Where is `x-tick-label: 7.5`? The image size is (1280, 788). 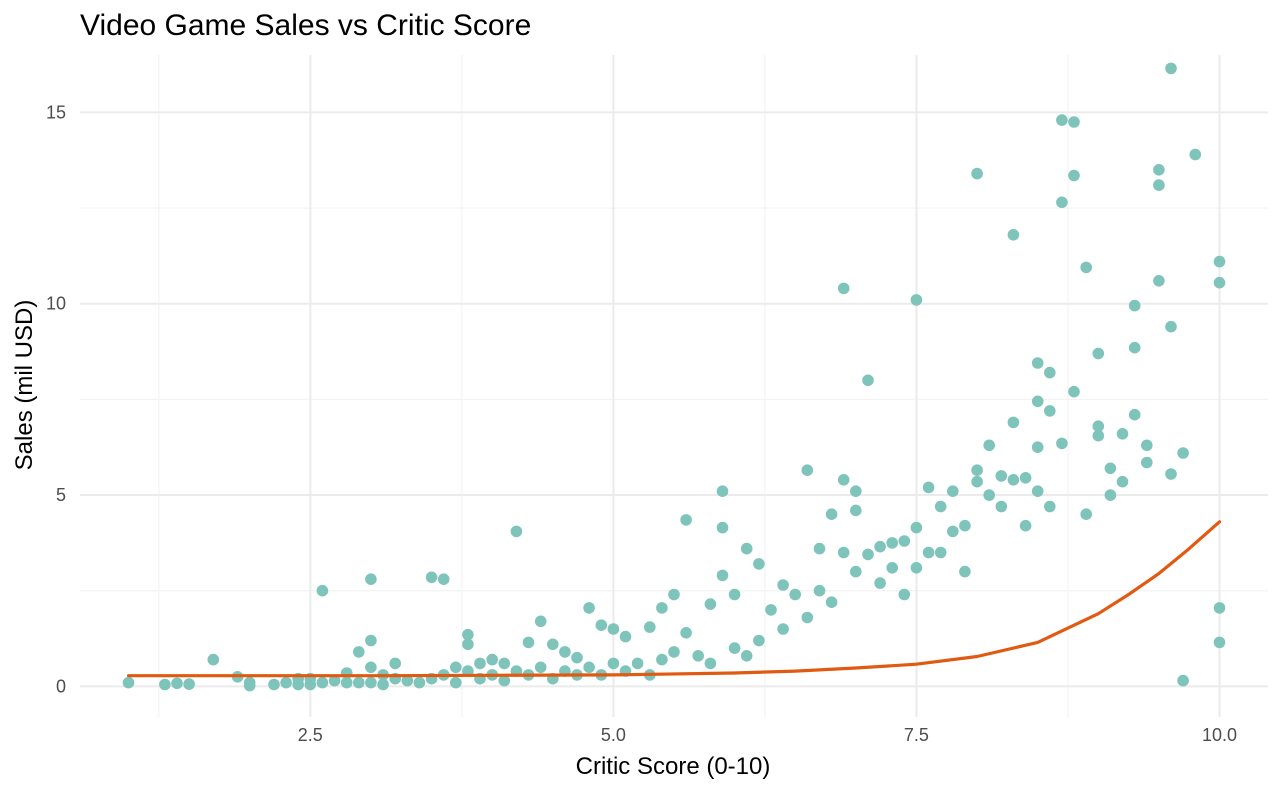 x-tick-label: 7.5 is located at coordinates (916, 735).